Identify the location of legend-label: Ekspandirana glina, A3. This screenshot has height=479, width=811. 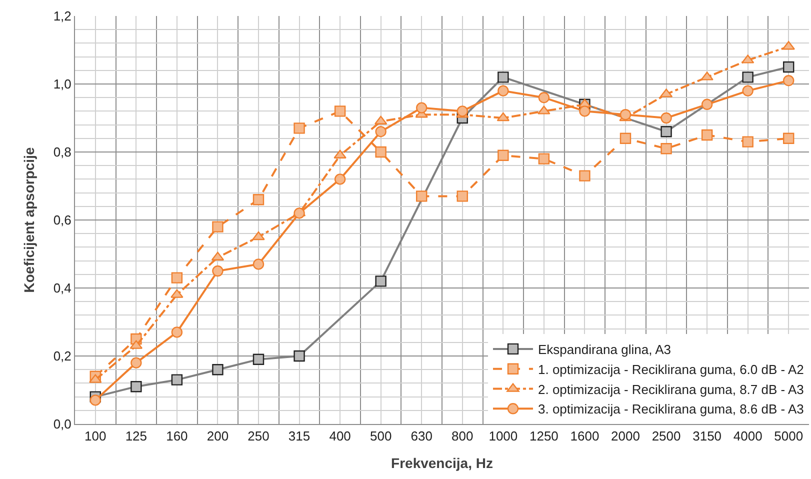
(604, 350).